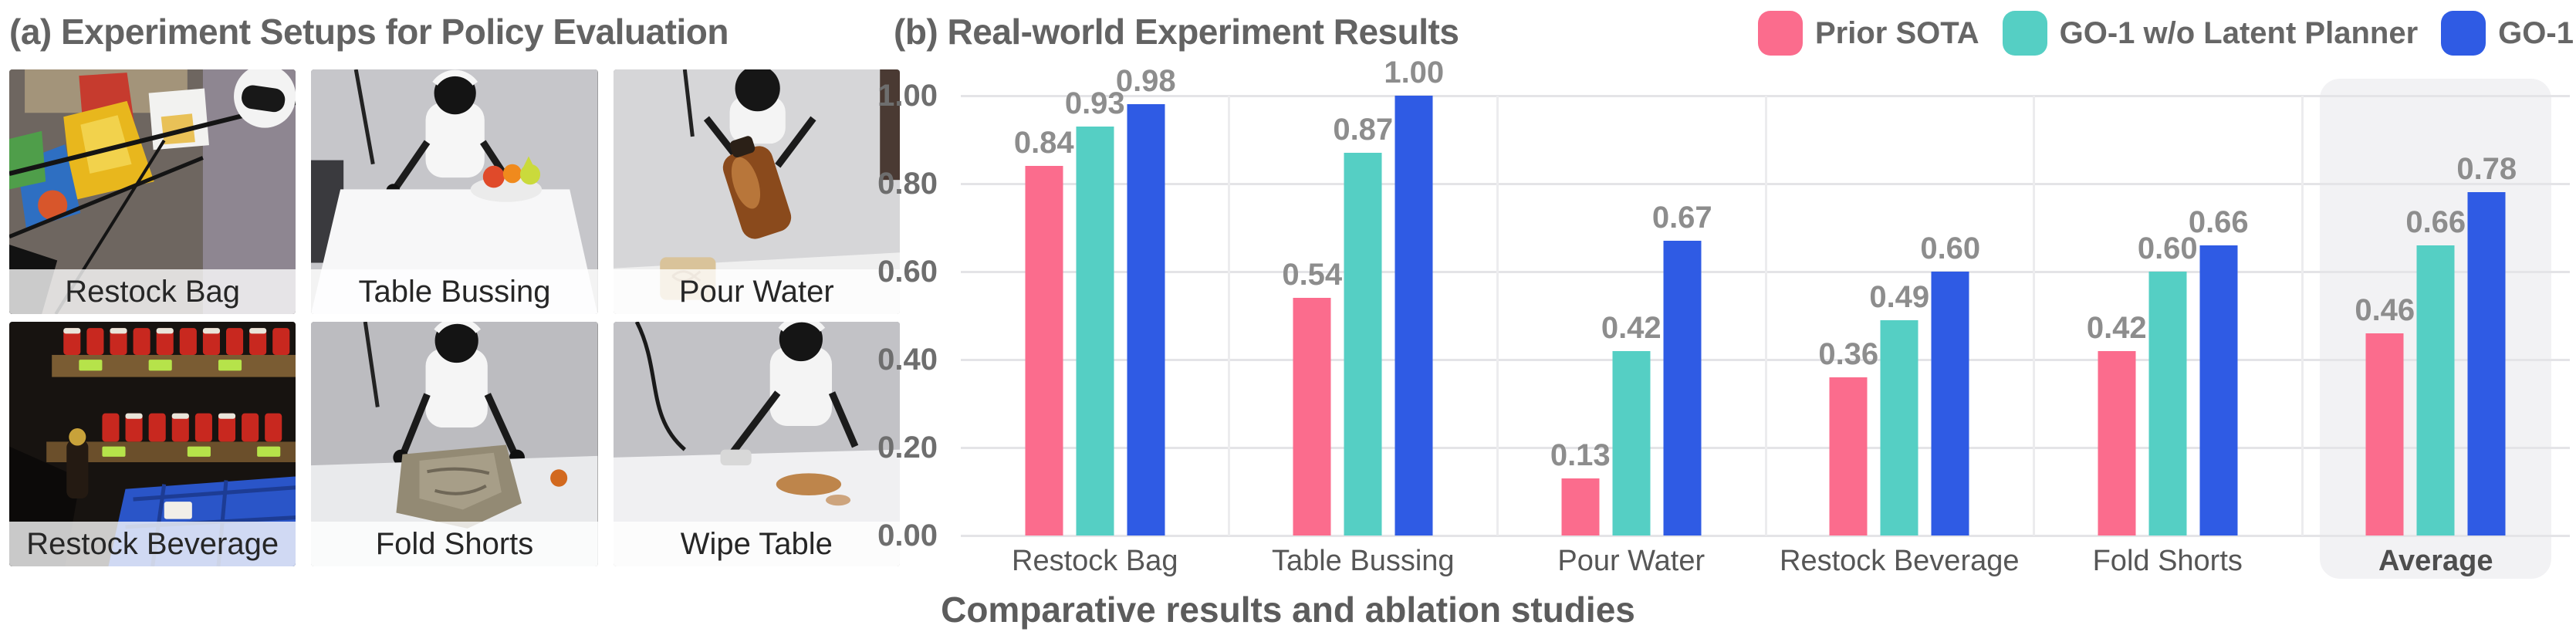  I want to click on y-tick-0.60: 0.60, so click(907, 272).